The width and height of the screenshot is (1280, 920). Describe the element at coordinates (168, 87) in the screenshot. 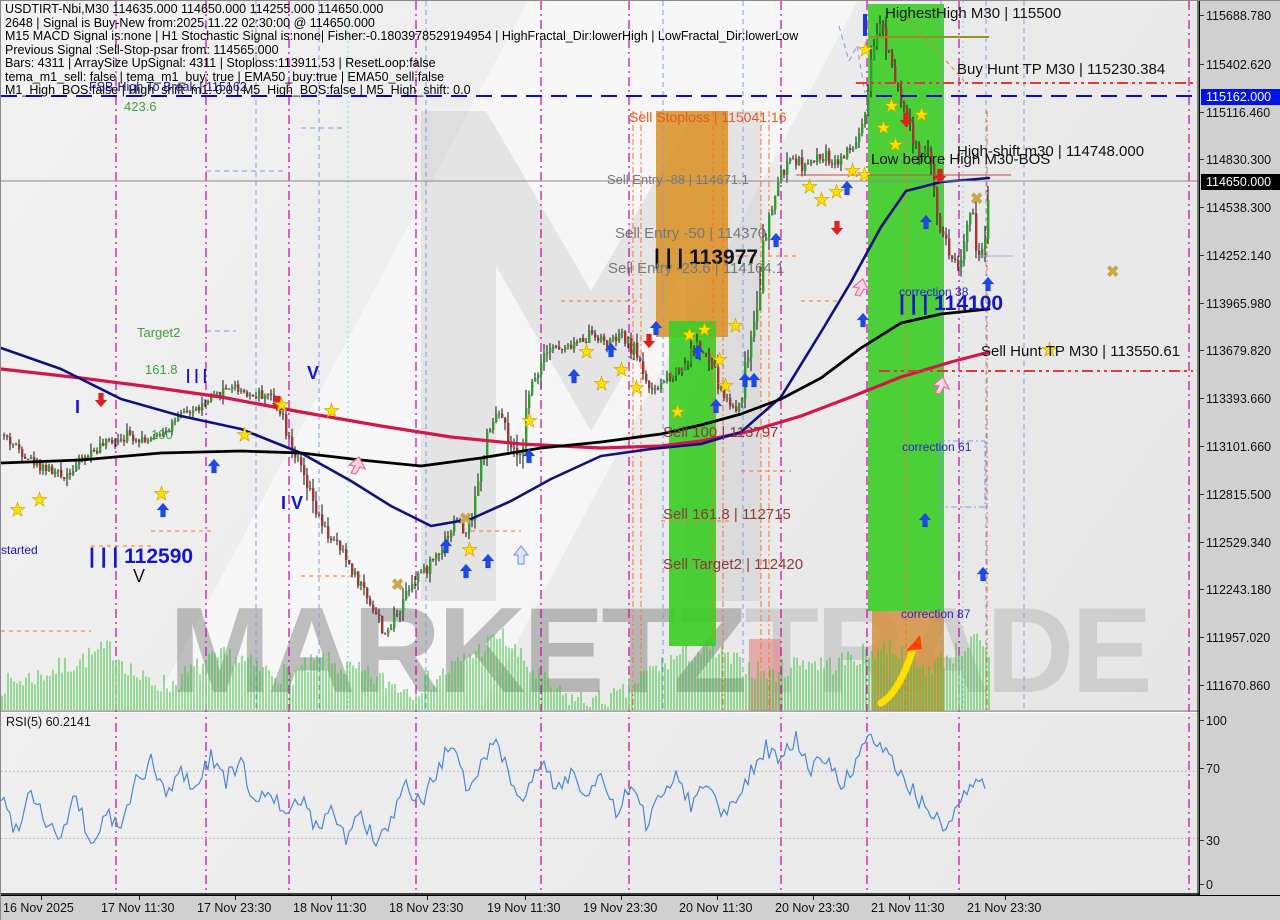

I see `fsb-high-to-break-label: FSB-High To Break | 115162` at that location.